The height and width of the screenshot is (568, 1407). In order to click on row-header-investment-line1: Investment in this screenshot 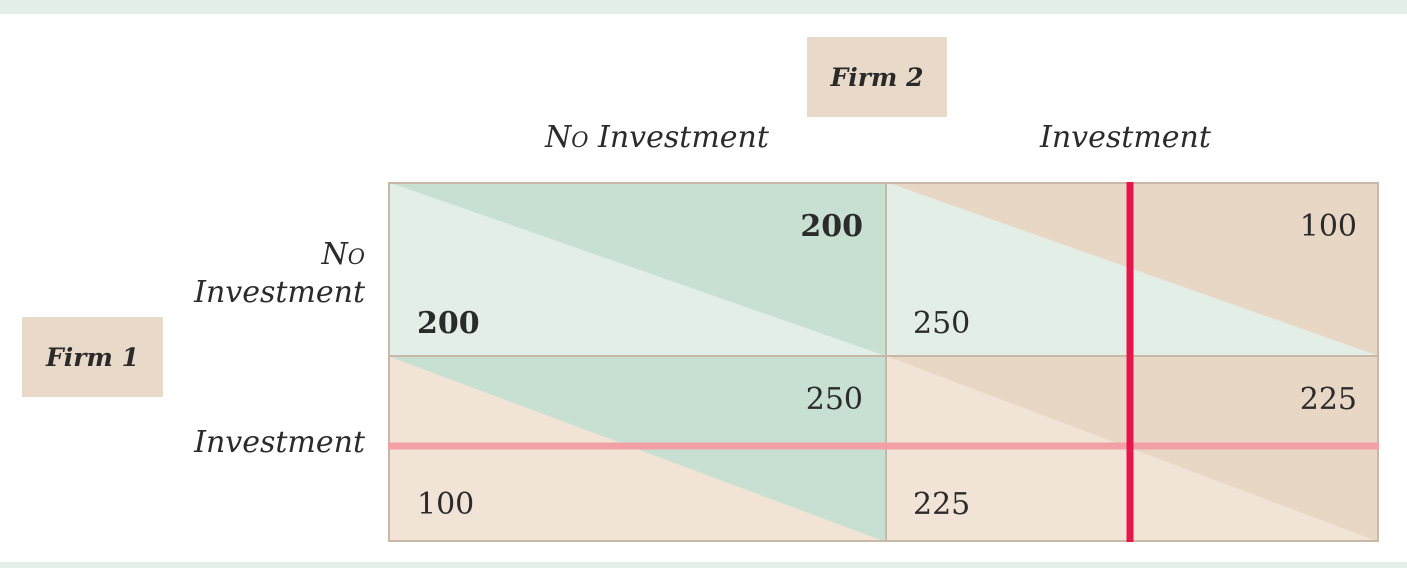, I will do `click(279, 442)`.